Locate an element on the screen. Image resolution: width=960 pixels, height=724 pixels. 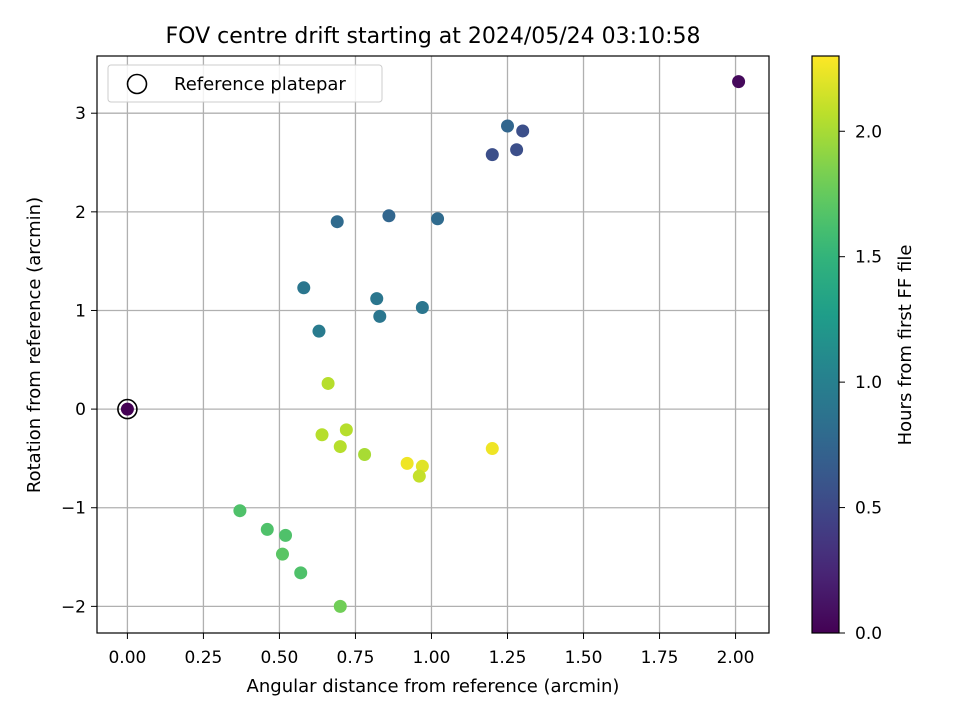
reference-point-fill is located at coordinates (127, 409).